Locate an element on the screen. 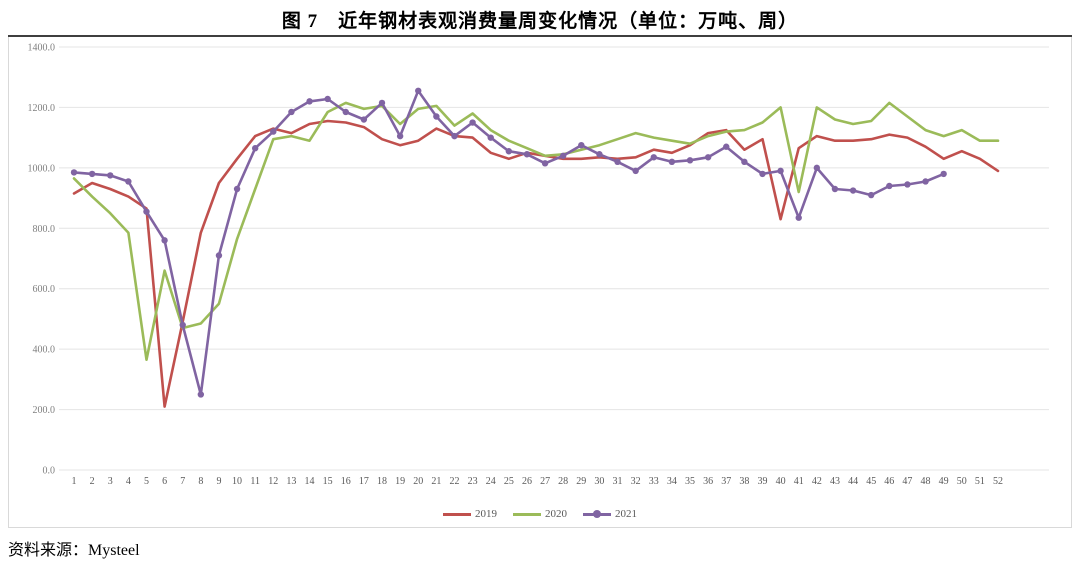  x-tick-label: 39 is located at coordinates (762, 481).